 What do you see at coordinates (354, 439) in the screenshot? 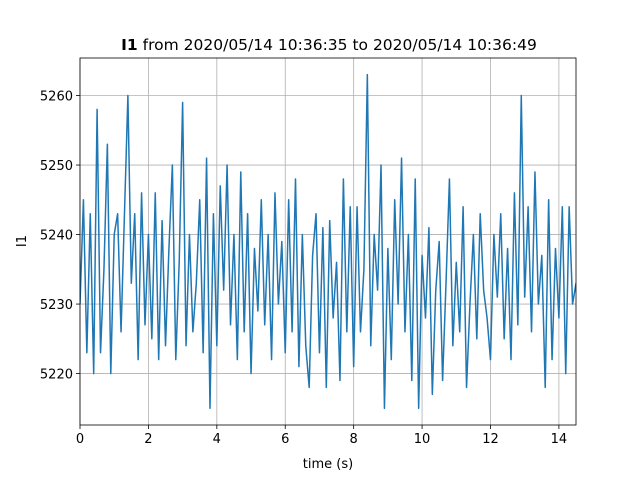
I see `x-tick-label: 8` at bounding box center [354, 439].